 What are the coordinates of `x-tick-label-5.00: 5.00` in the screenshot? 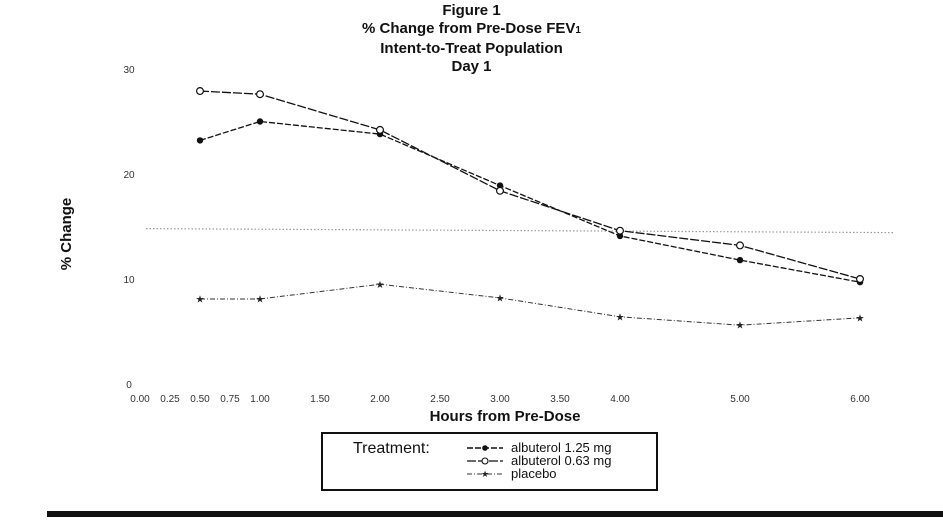 It's located at (740, 399).